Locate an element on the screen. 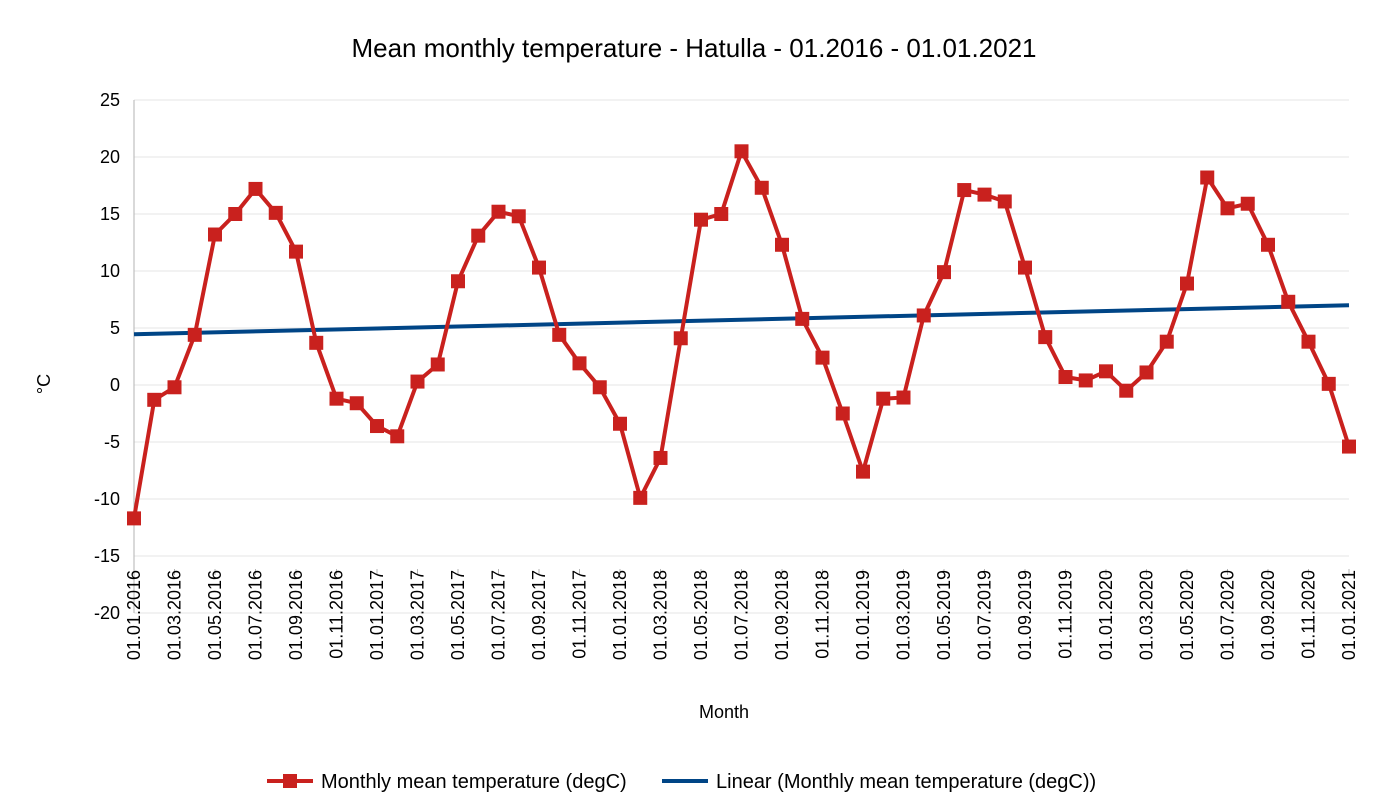 This screenshot has width=1389, height=800. y-tick-label: -5 is located at coordinates (112, 442).